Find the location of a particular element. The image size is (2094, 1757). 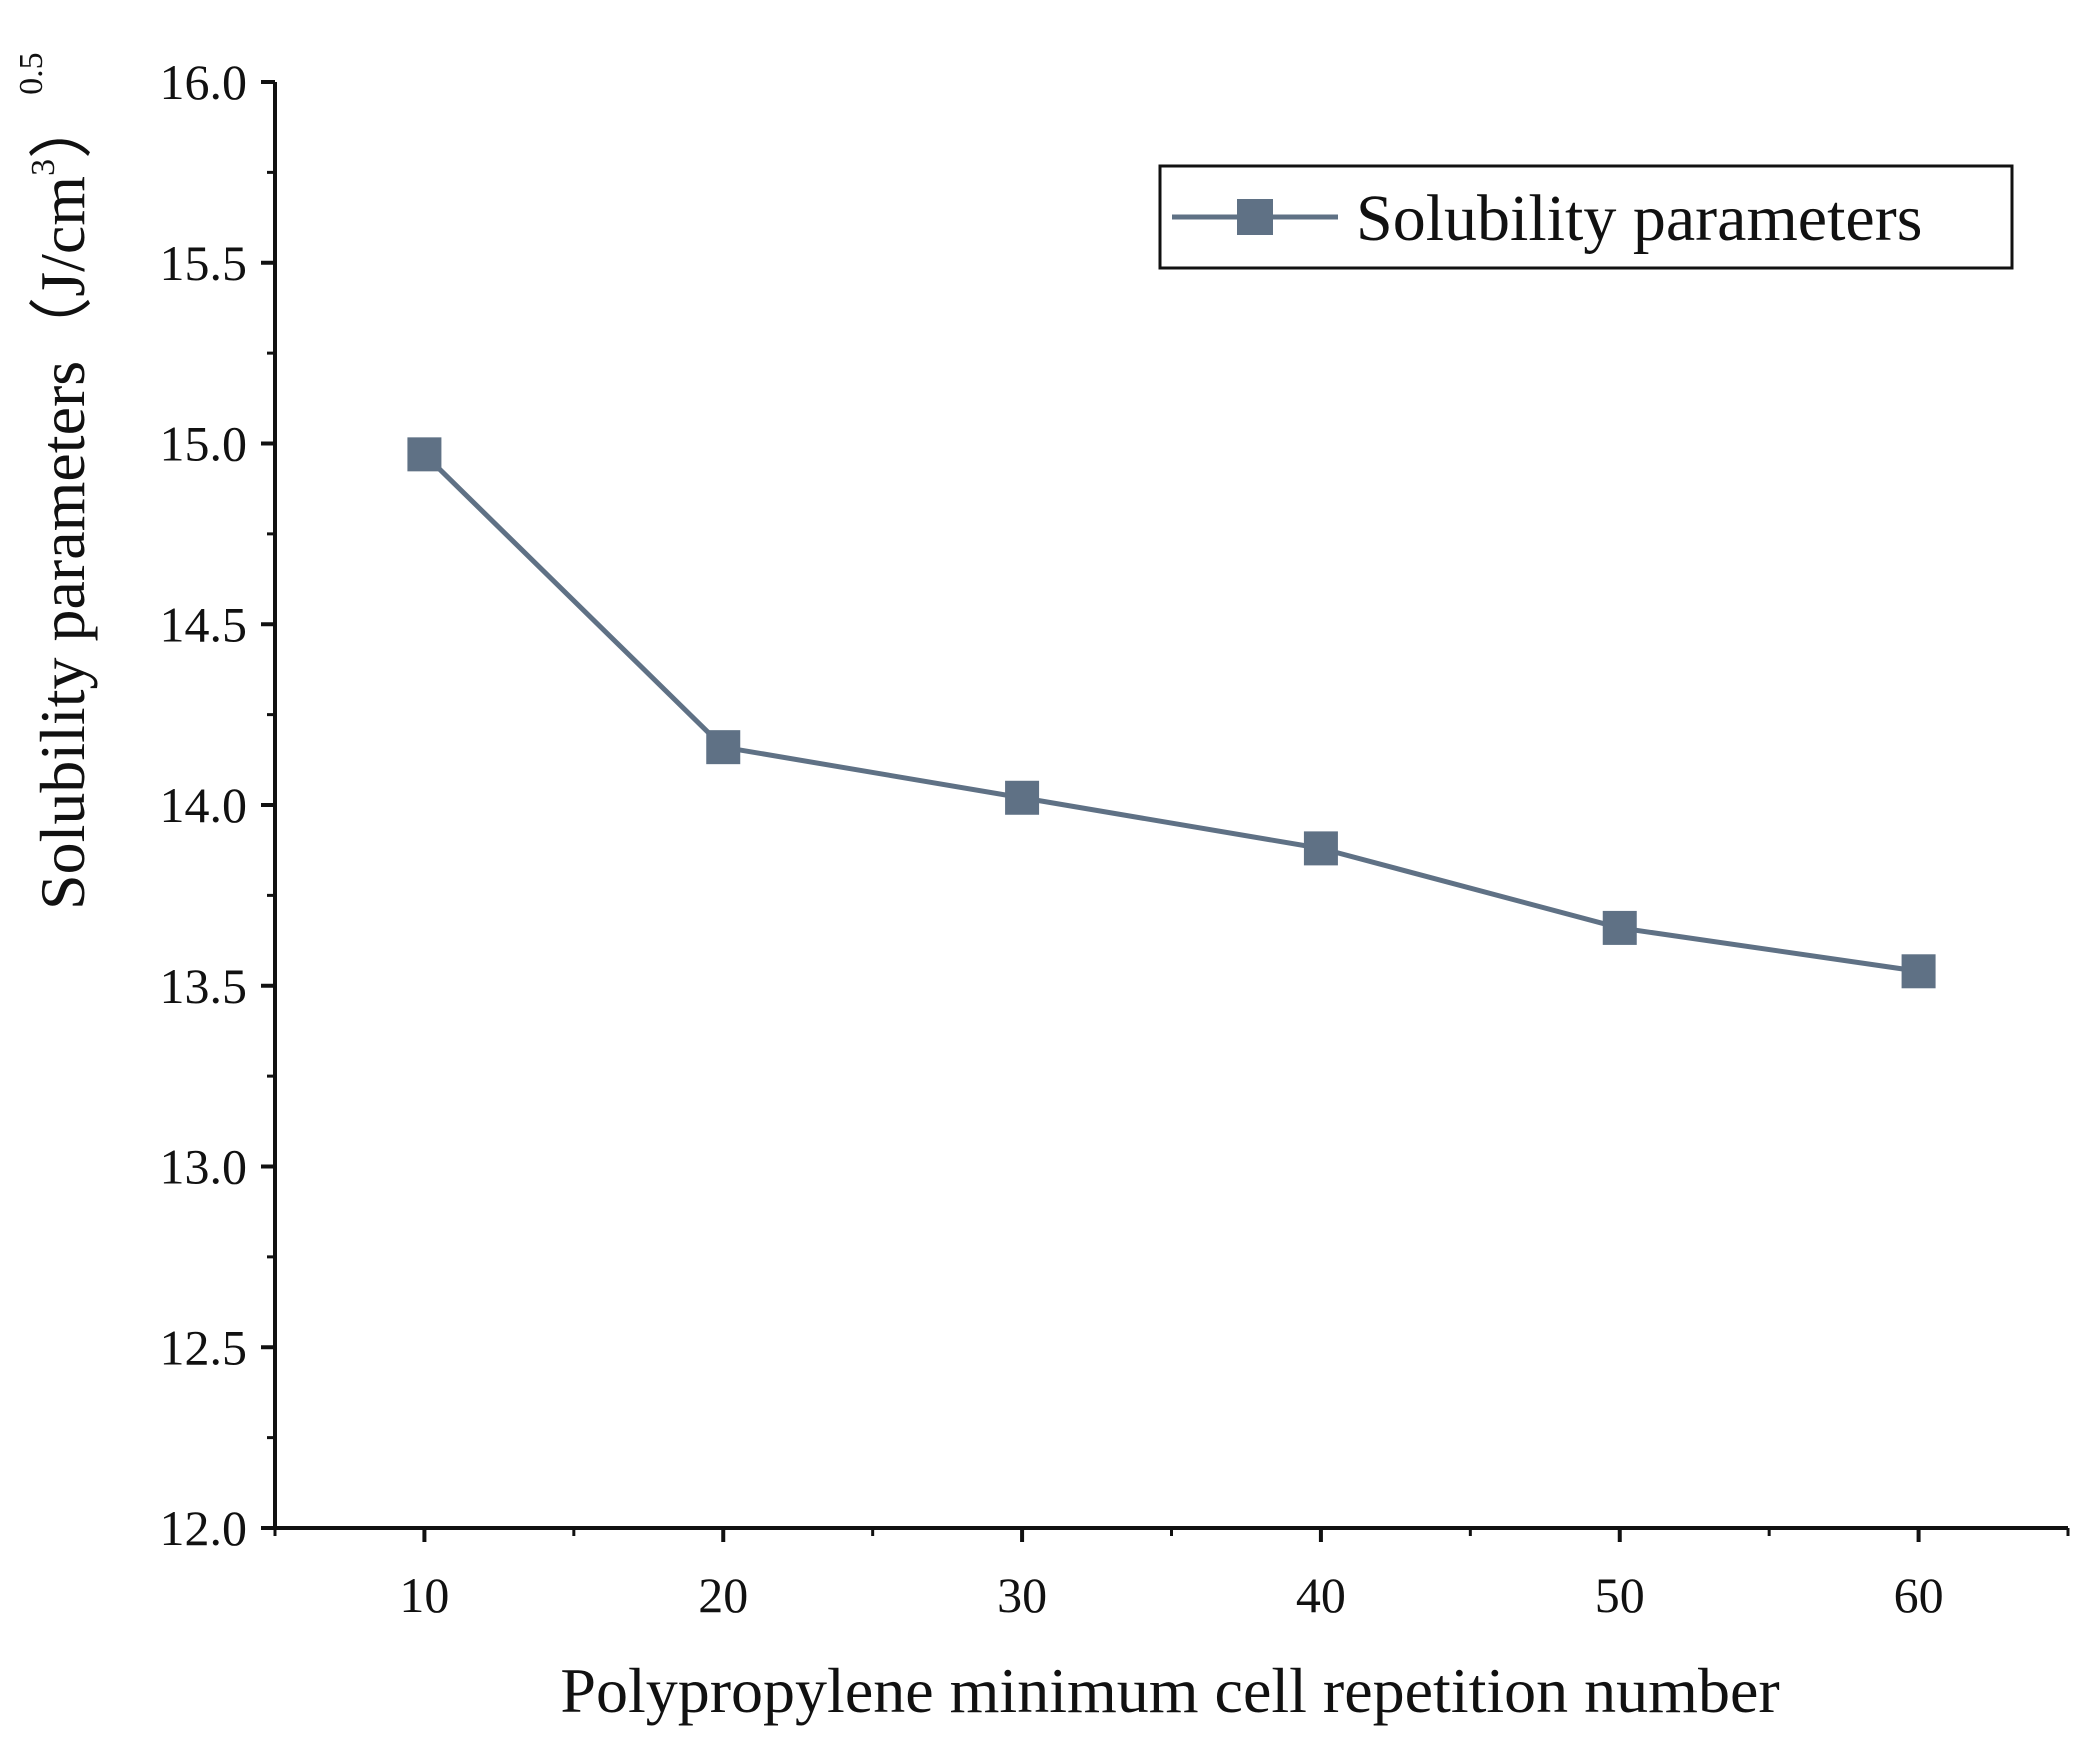

y-tick-label: 16.0 is located at coordinates (204, 82).